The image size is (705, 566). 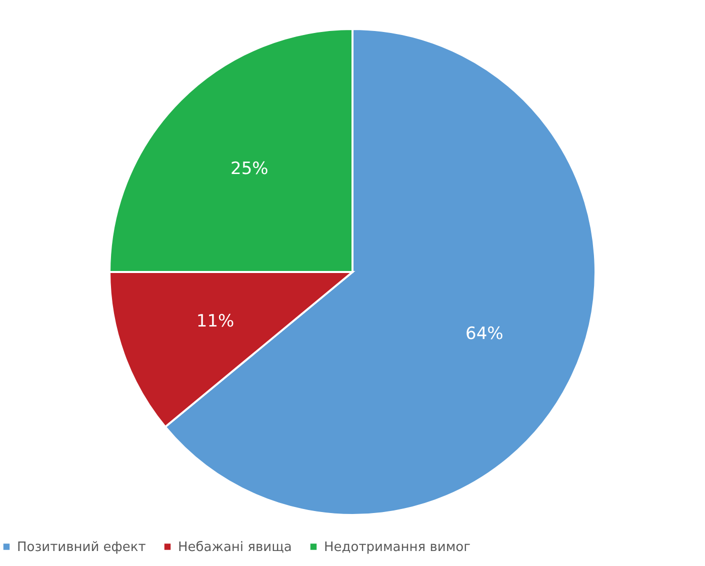 What do you see at coordinates (397, 547) in the screenshot?
I see `legend-label: Недотримання вимог` at bounding box center [397, 547].